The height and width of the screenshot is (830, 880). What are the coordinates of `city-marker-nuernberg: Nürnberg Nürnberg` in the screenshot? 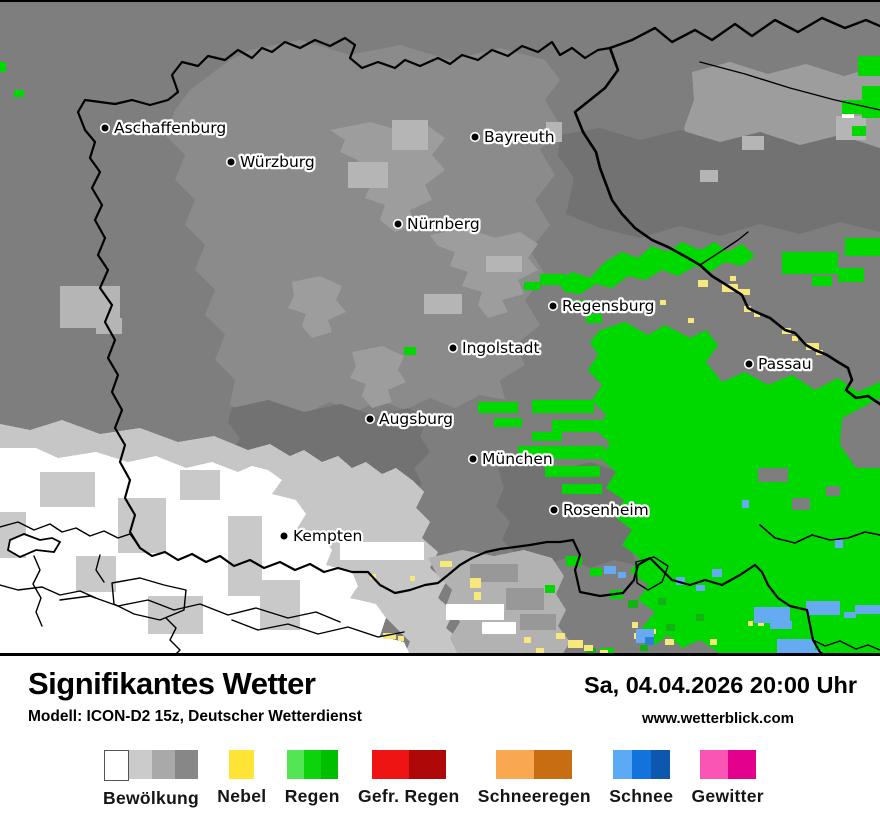 It's located at (437, 224).